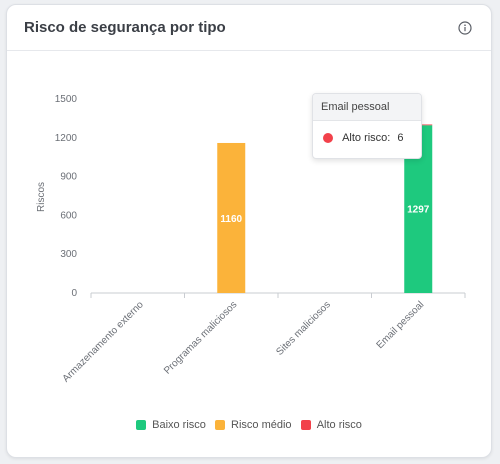 The height and width of the screenshot is (464, 500). Describe the element at coordinates (401, 325) in the screenshot. I see `x-tick-label: Email pessoal` at that location.